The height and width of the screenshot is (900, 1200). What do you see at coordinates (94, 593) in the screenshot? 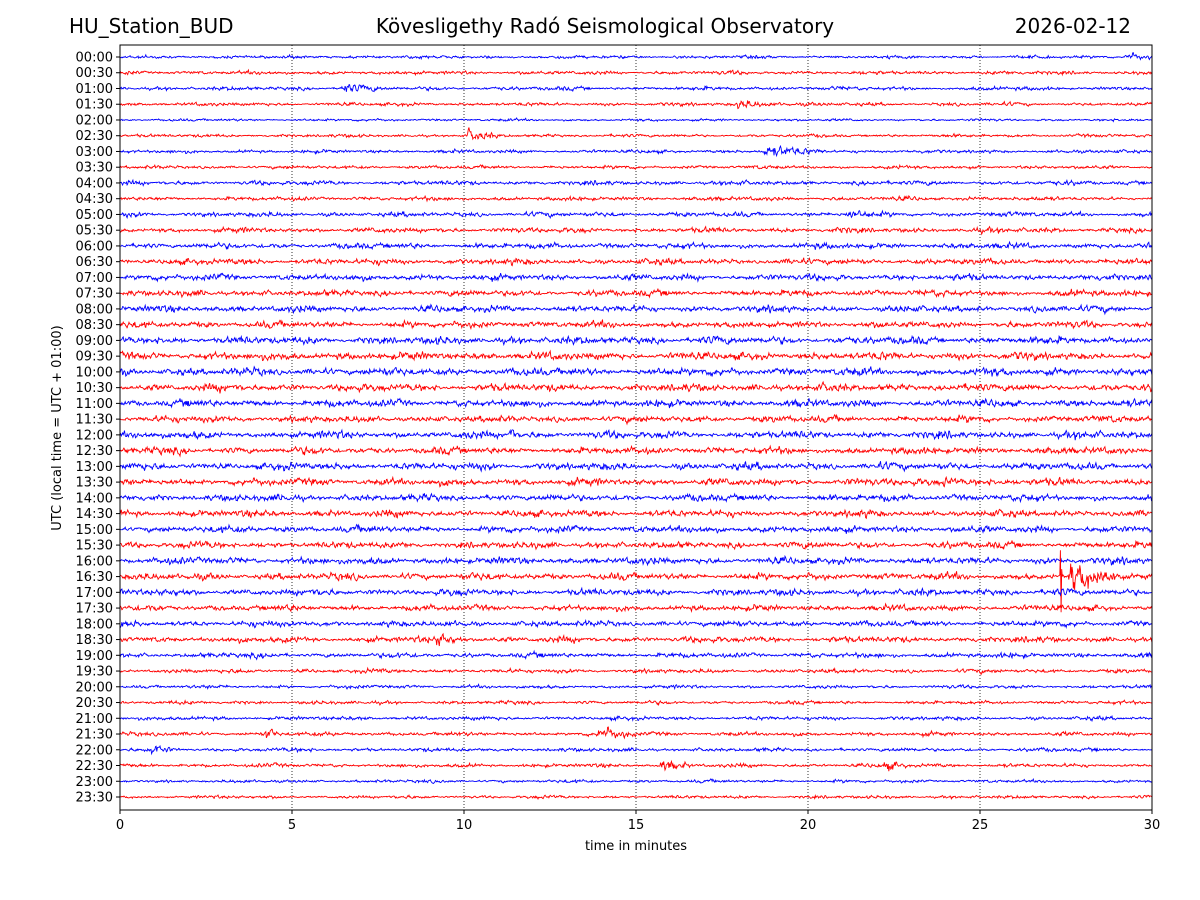
I see `y-tick-label: 17:00` at bounding box center [94, 593].